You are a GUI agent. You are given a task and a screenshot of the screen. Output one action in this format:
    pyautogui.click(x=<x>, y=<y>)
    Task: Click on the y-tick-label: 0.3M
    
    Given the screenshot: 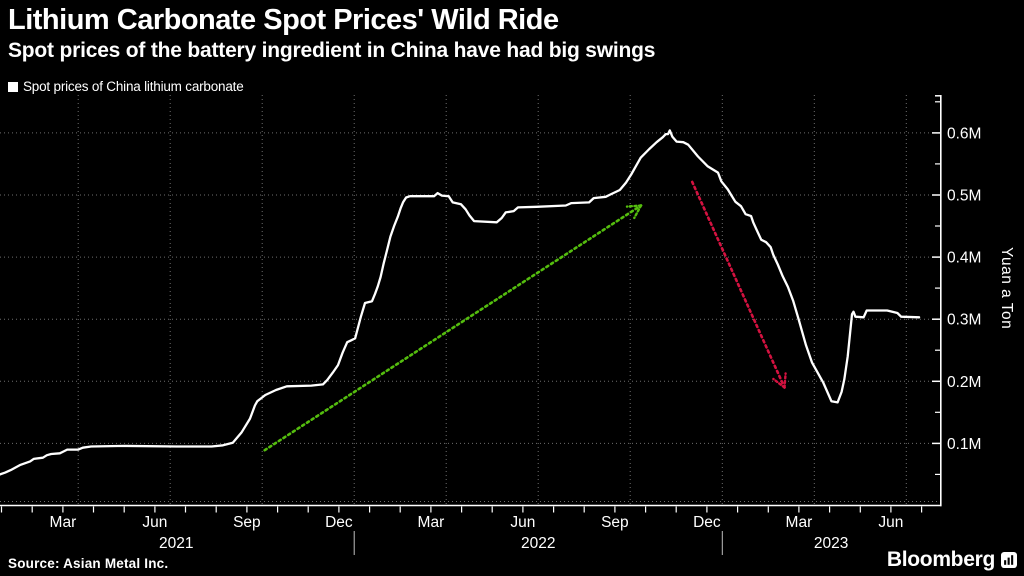 What is the action you would take?
    pyautogui.click(x=964, y=320)
    